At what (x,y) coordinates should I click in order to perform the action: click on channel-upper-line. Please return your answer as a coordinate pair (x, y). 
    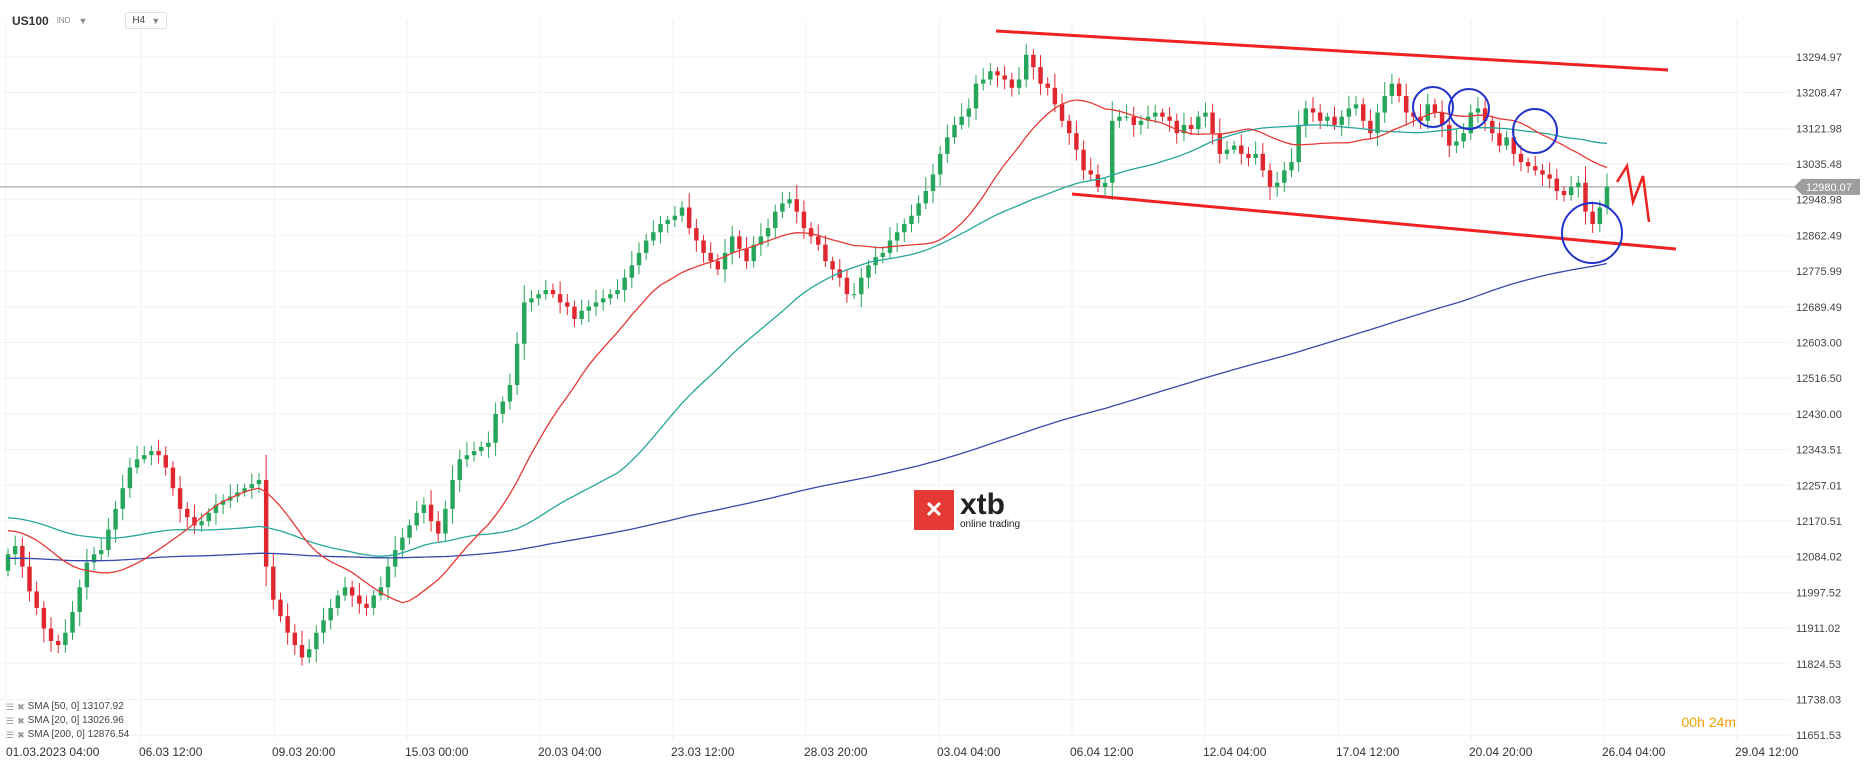
    Looking at the image, I should click on (1332, 50).